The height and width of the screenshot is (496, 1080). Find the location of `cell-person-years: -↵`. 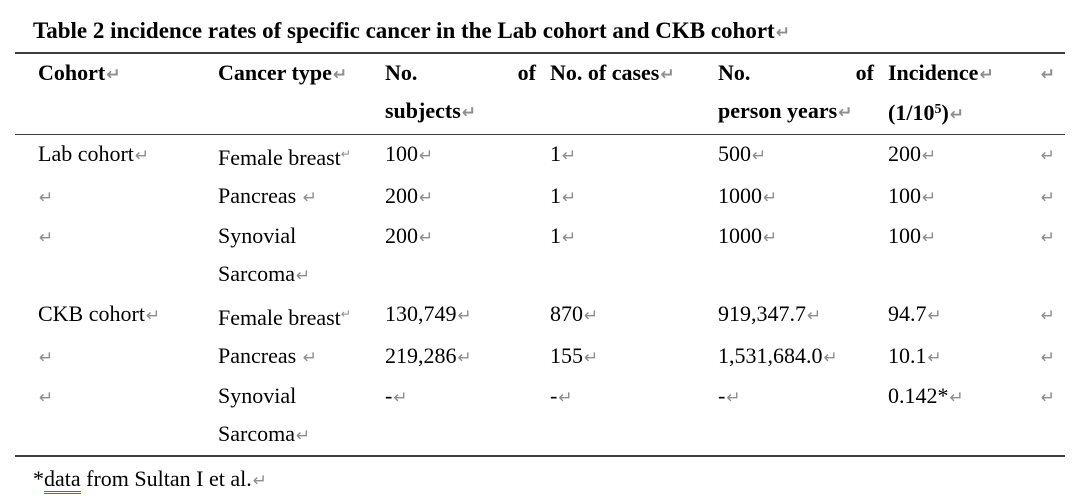

cell-person-years: -↵ is located at coordinates (729, 395).